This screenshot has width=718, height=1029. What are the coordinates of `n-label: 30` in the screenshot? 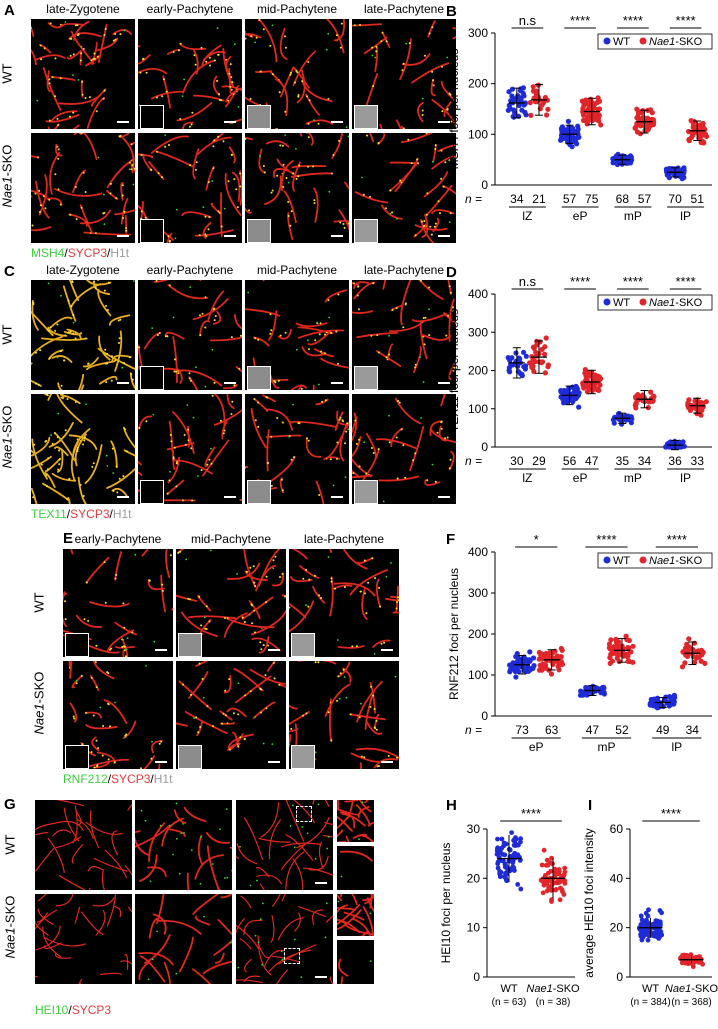 It's located at (517, 461).